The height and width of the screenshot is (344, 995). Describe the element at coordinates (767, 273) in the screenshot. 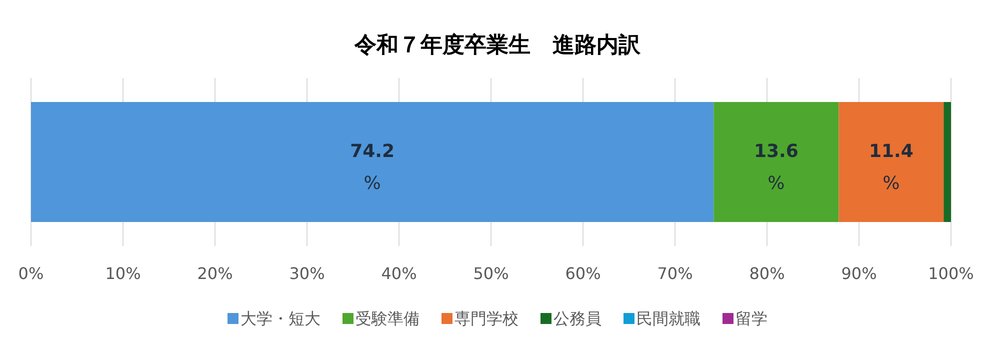

I see `x-tick-label: 80%` at that location.